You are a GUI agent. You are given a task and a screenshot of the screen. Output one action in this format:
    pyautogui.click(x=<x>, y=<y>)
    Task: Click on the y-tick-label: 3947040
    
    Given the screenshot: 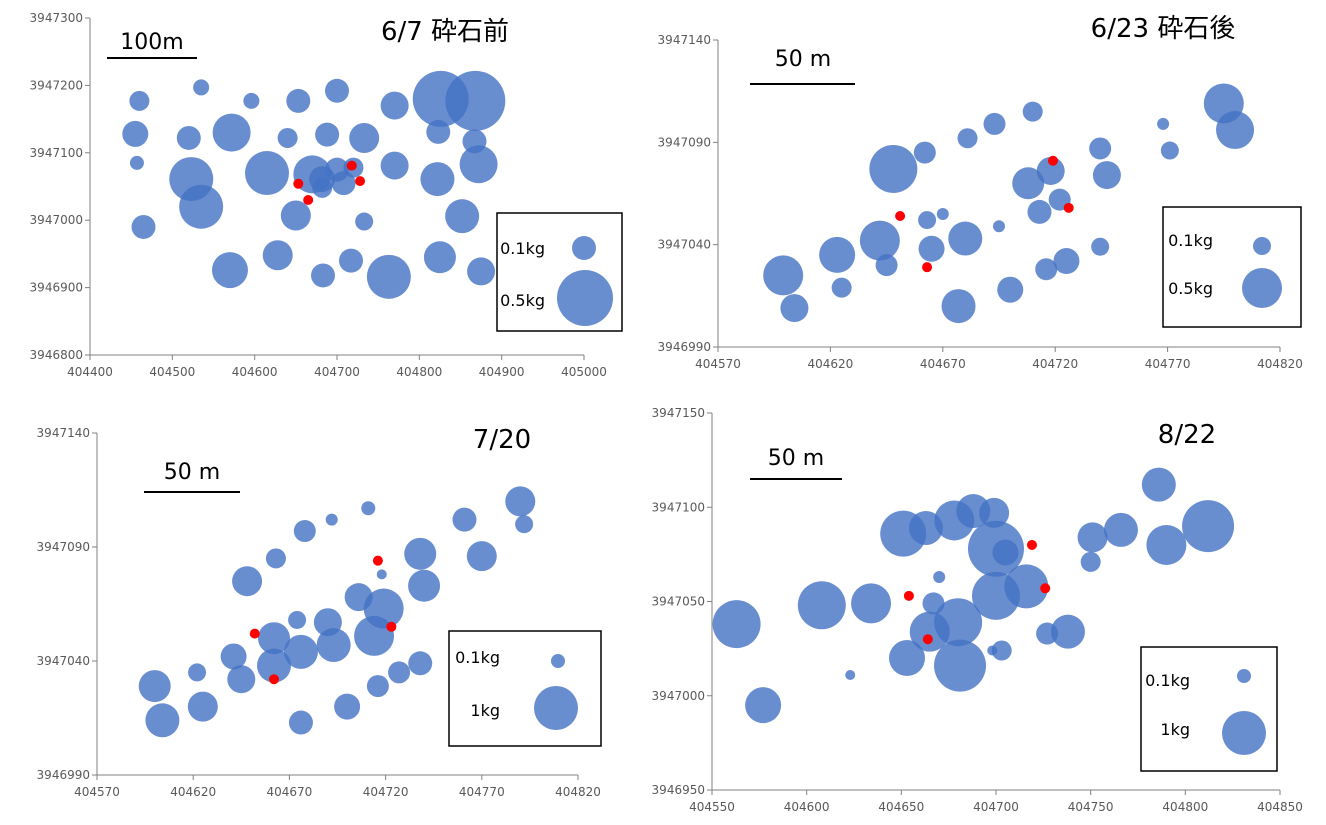 What is the action you would take?
    pyautogui.click(x=684, y=245)
    